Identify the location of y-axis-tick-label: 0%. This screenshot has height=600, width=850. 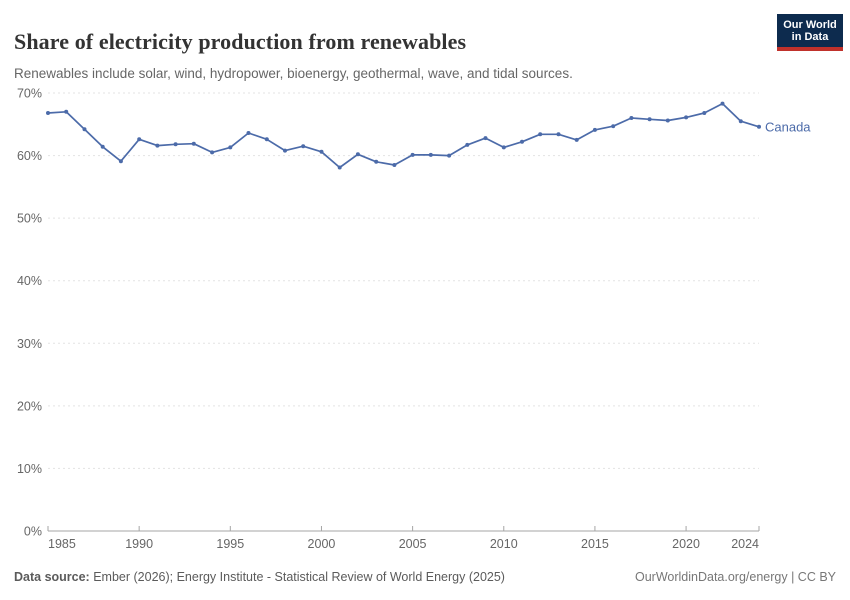
(33, 532).